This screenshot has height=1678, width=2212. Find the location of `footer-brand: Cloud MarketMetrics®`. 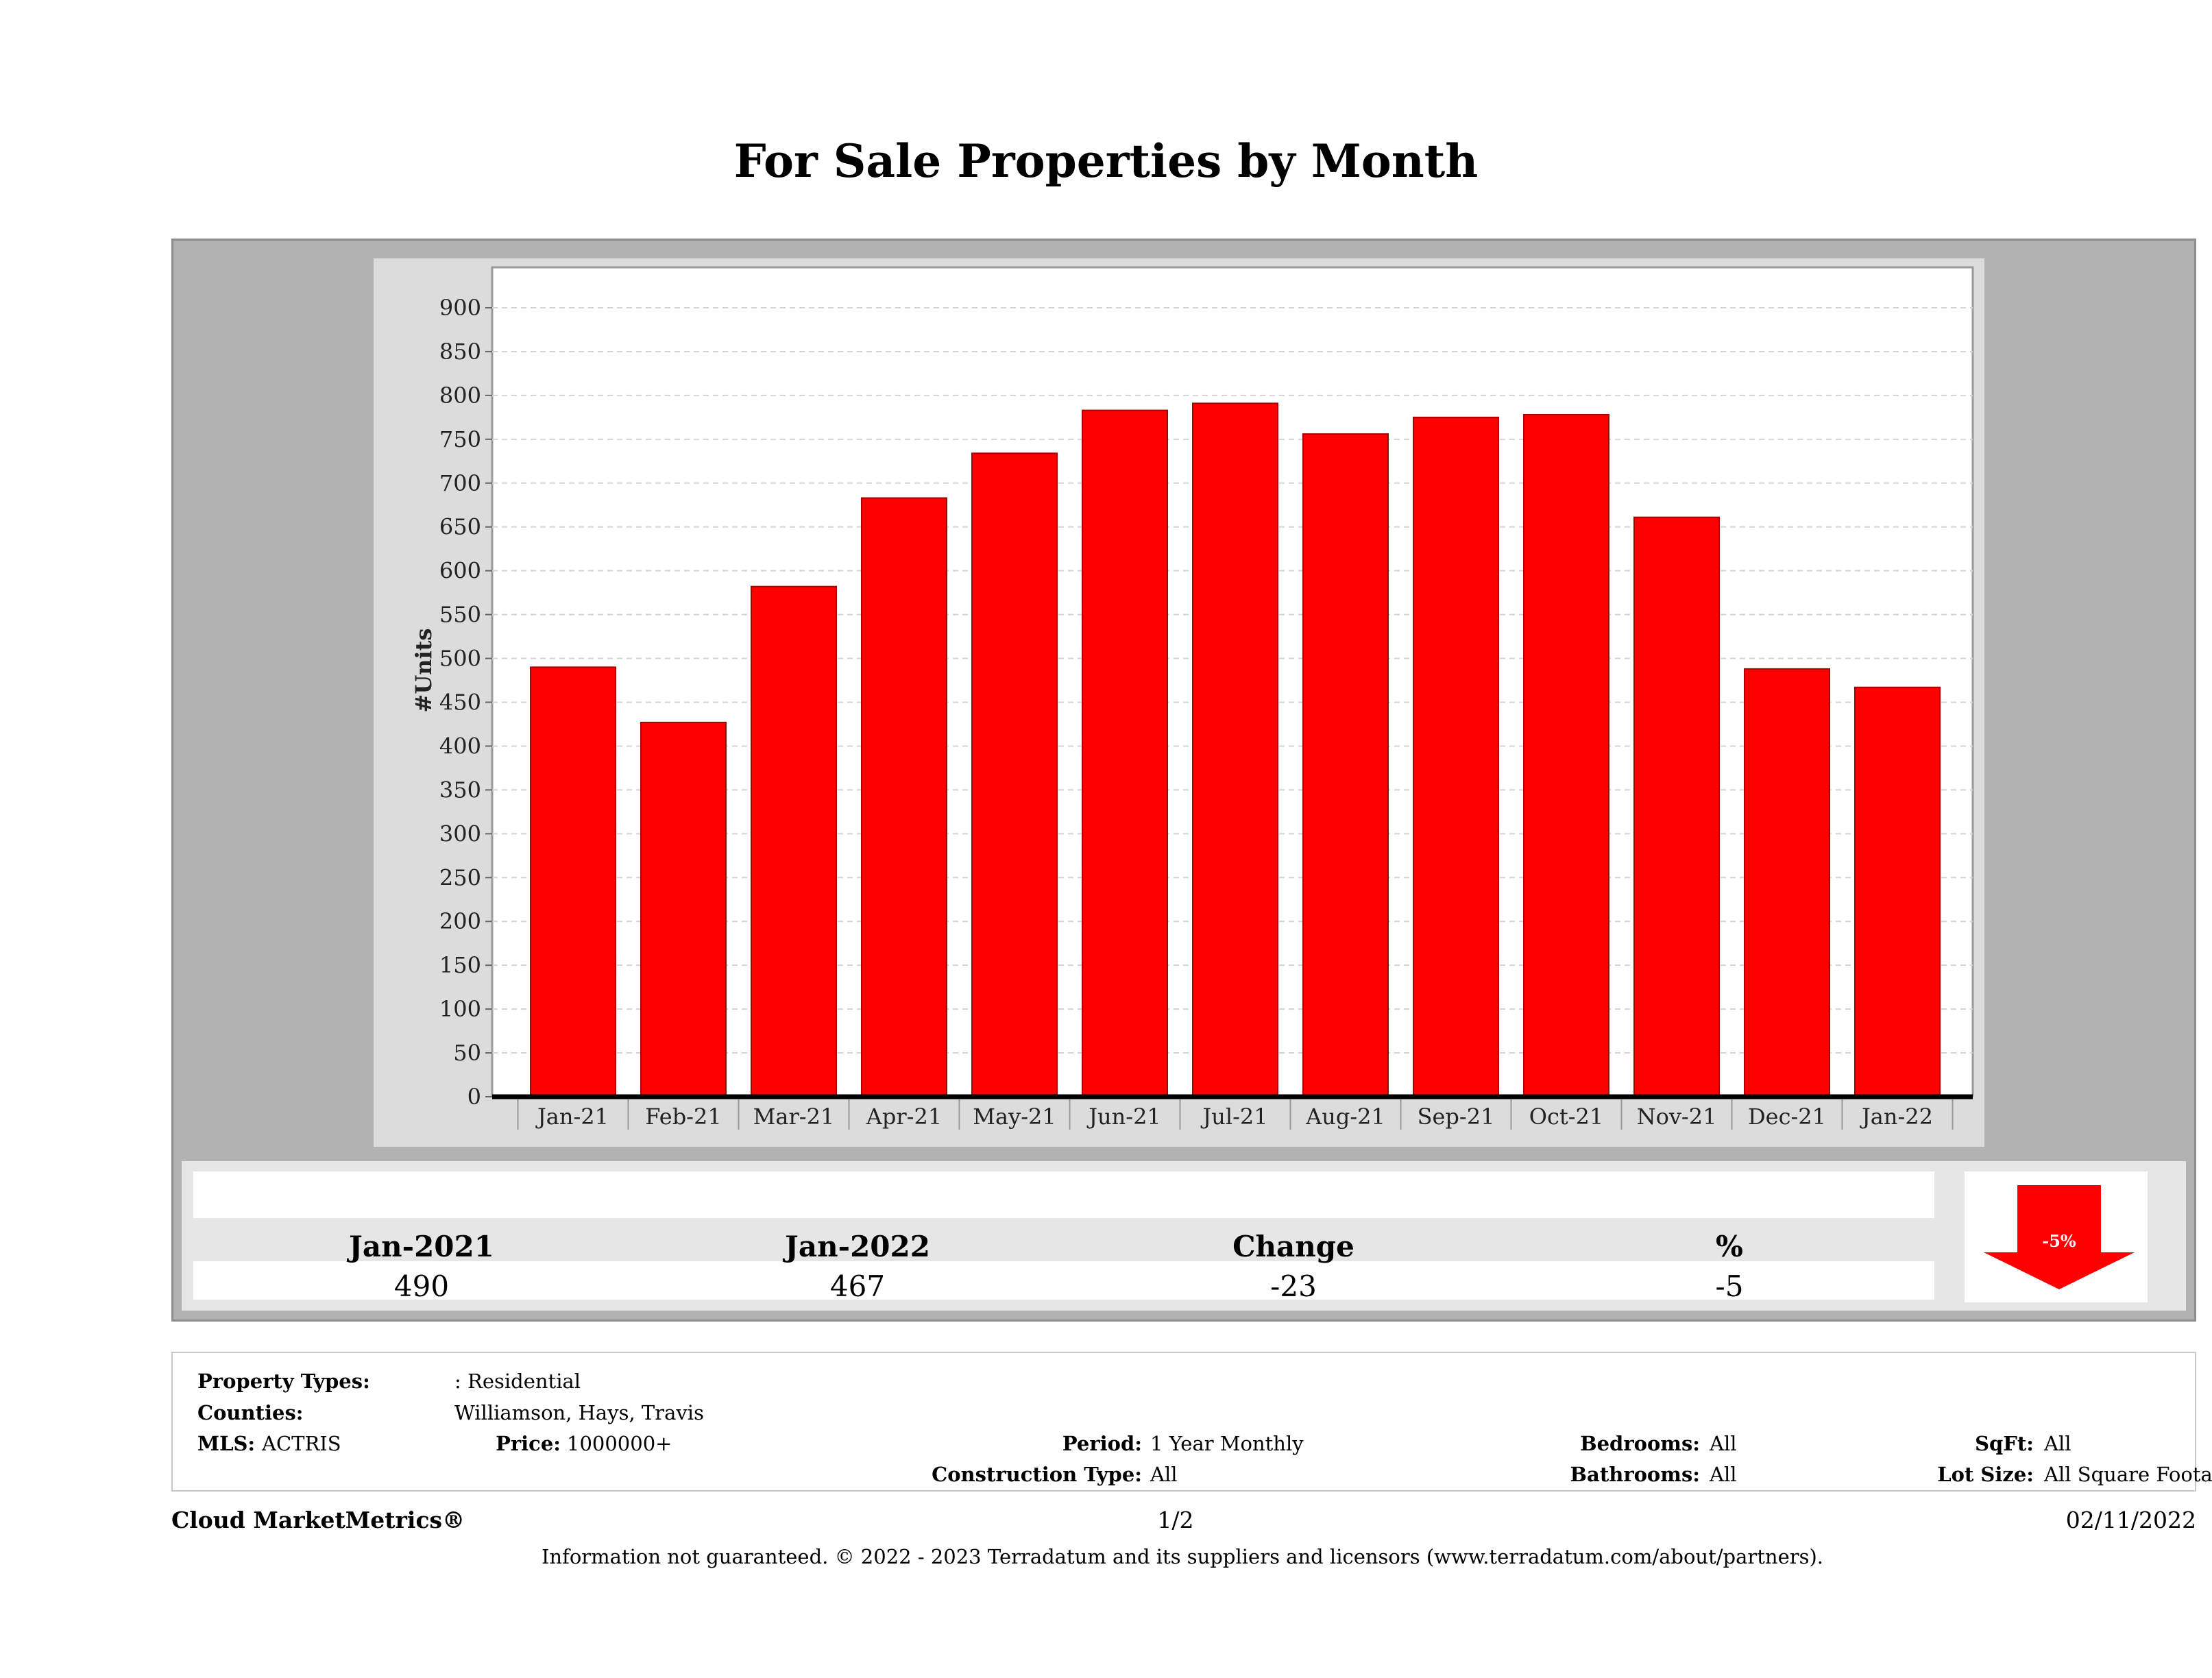

footer-brand: Cloud MarketMetrics® is located at coordinates (318, 1520).